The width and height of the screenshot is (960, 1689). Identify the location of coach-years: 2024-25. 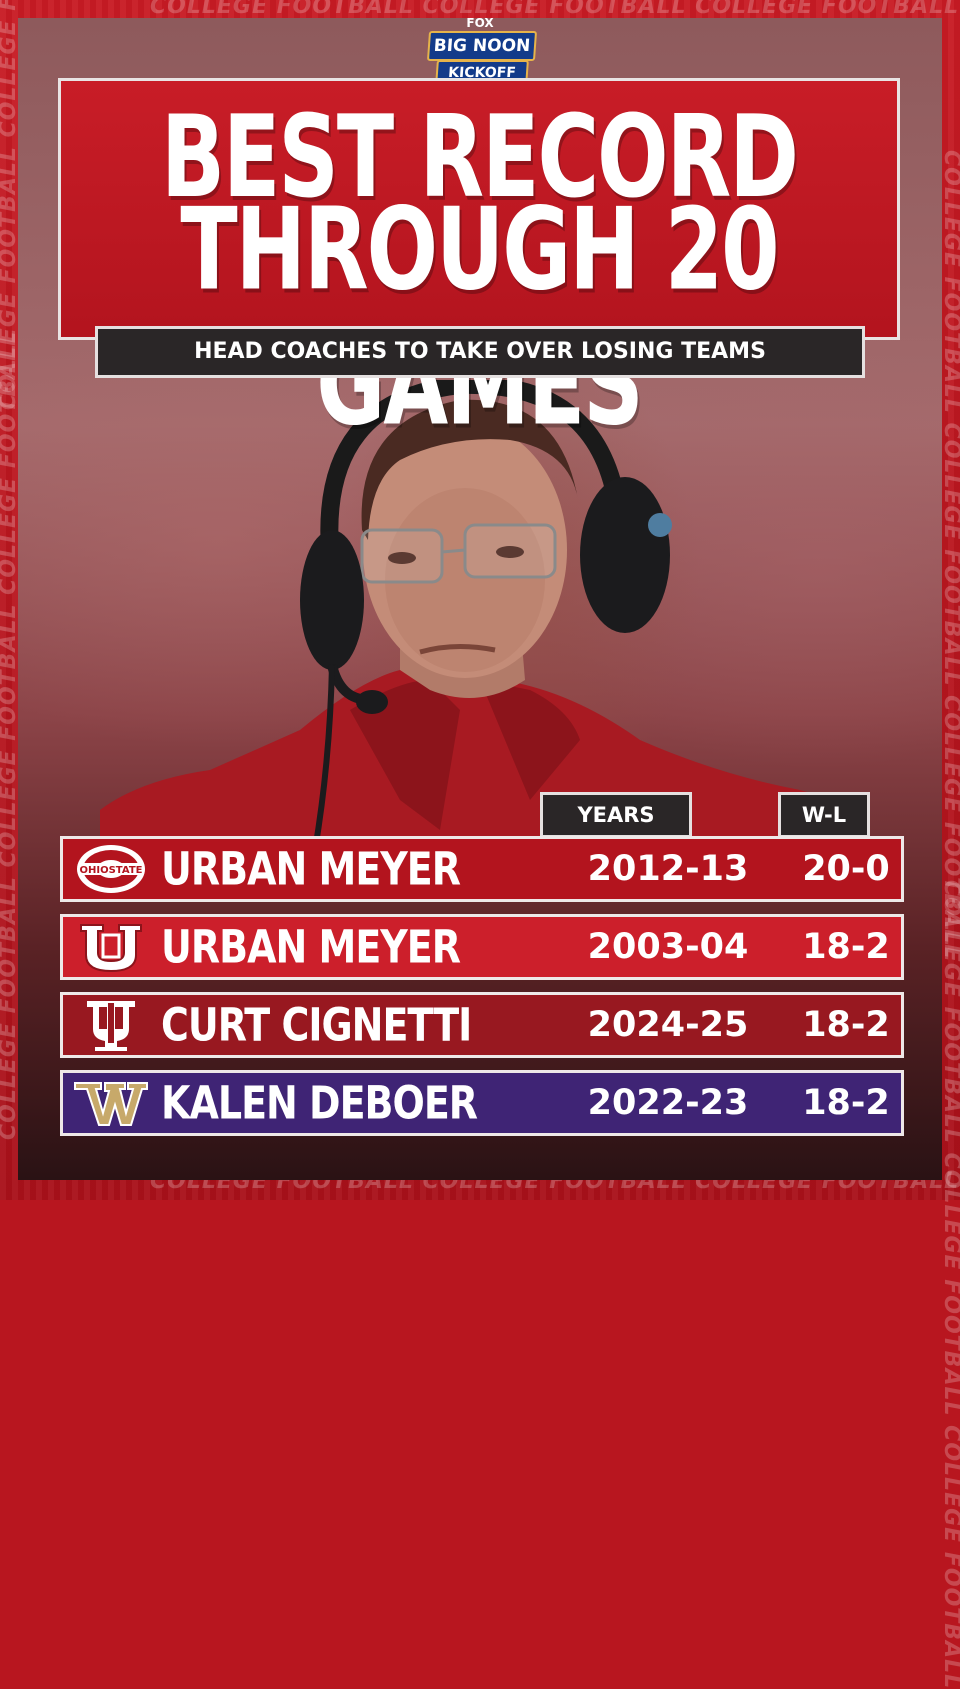
(668, 1025).